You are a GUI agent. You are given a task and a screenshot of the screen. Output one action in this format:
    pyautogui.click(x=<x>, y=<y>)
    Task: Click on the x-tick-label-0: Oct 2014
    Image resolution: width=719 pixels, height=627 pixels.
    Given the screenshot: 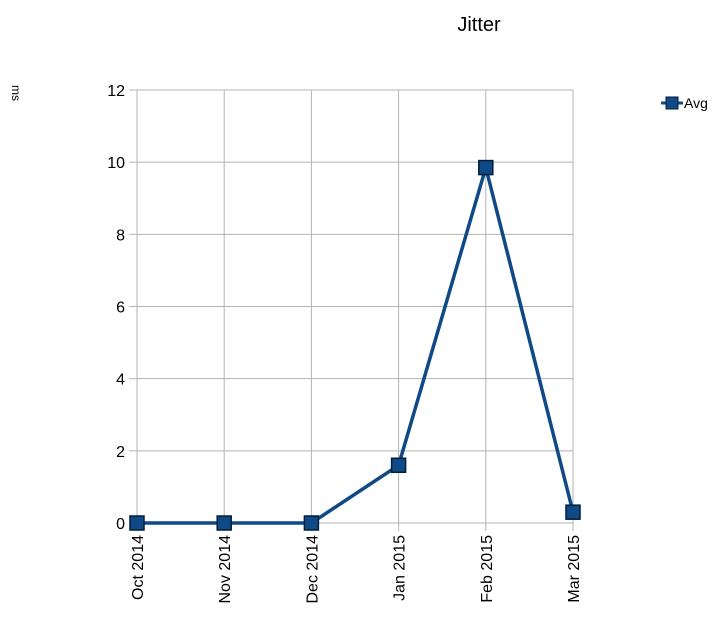 What is the action you would take?
    pyautogui.click(x=138, y=567)
    